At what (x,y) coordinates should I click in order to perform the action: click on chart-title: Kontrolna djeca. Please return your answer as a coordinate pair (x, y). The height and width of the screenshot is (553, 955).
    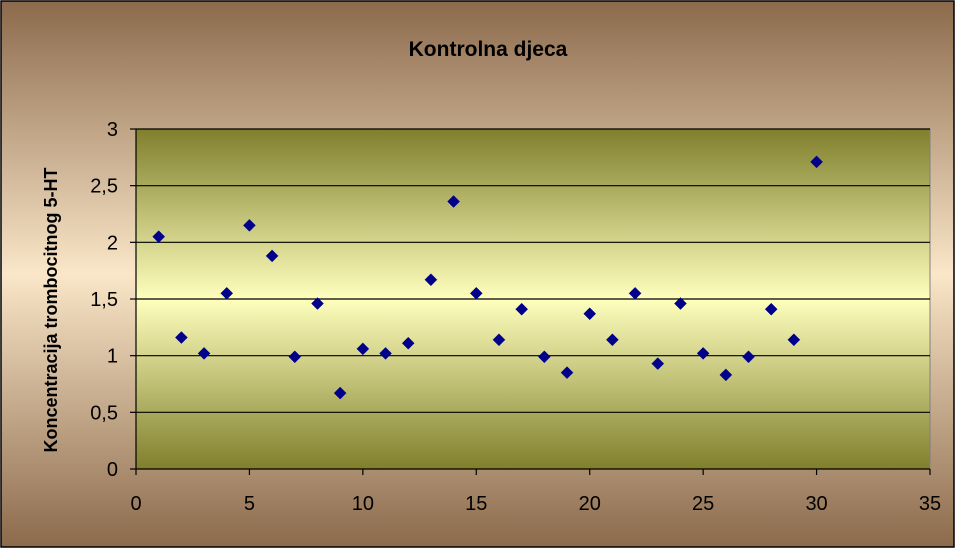
    Looking at the image, I should click on (488, 49).